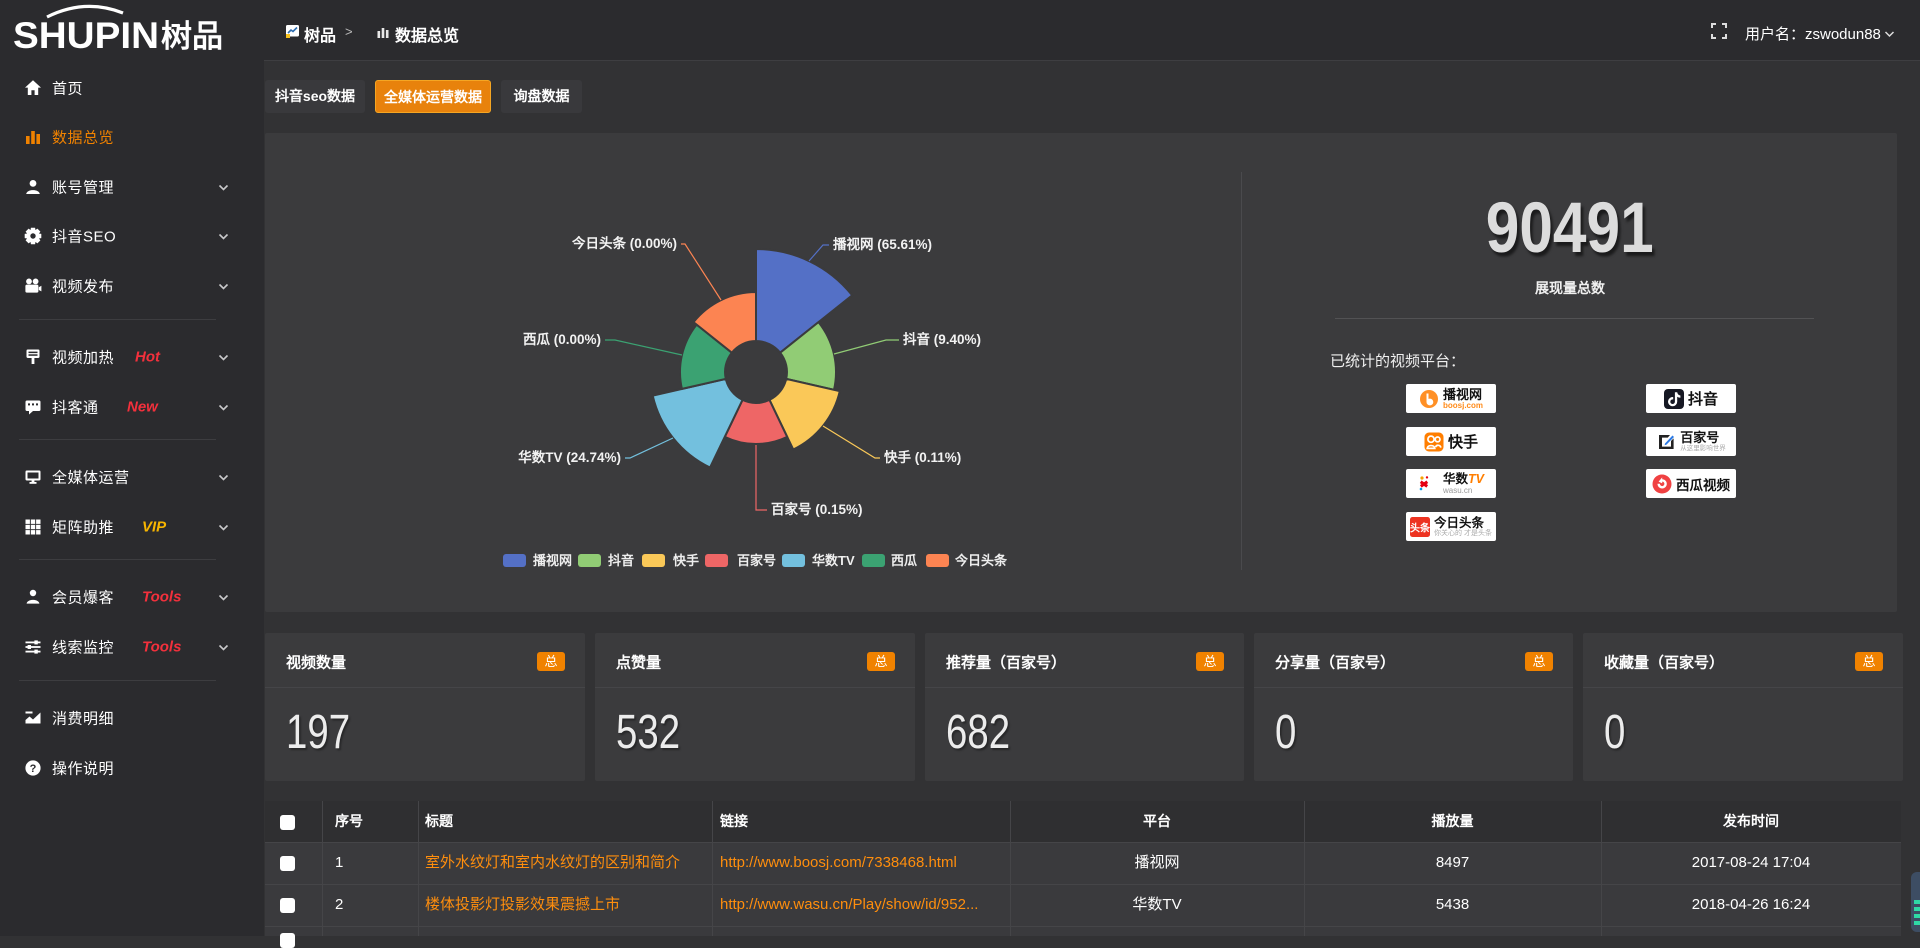 This screenshot has width=1920, height=948. I want to click on svg-text: 今日头条, so click(981, 560).